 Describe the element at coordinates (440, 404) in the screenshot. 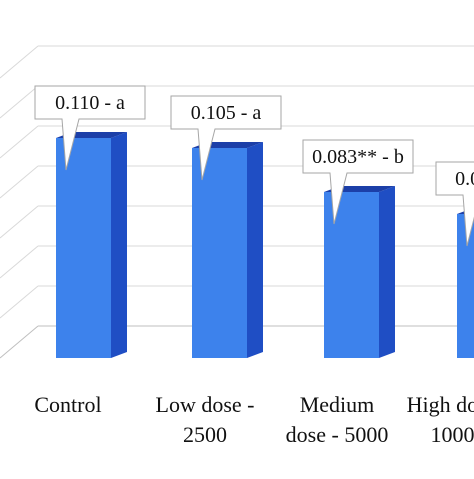

I see `x-tick-label-line: High dose -` at that location.